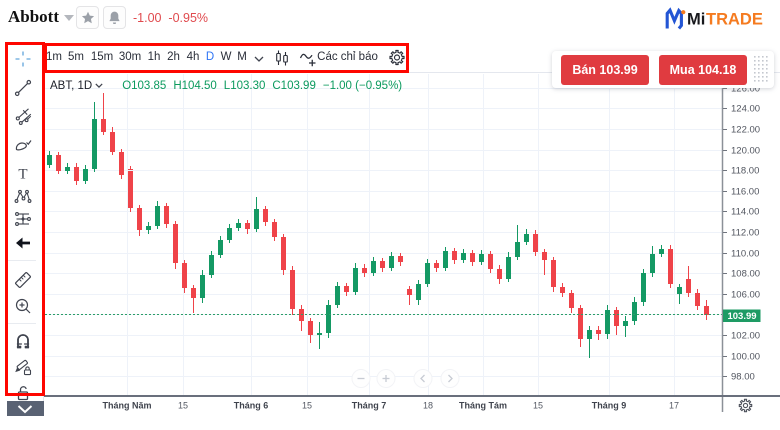 This screenshot has height=430, width=780. I want to click on svg-text: 116.00, so click(745, 192).